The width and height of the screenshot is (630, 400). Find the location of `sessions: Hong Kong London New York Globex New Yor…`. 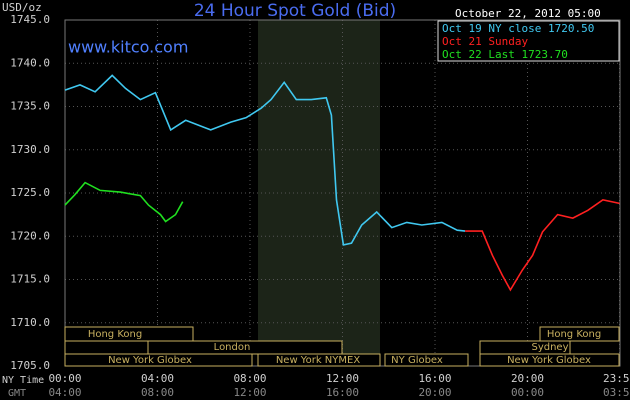

sessions: Hong Kong London New York Globex New Yor… is located at coordinates (342, 346).